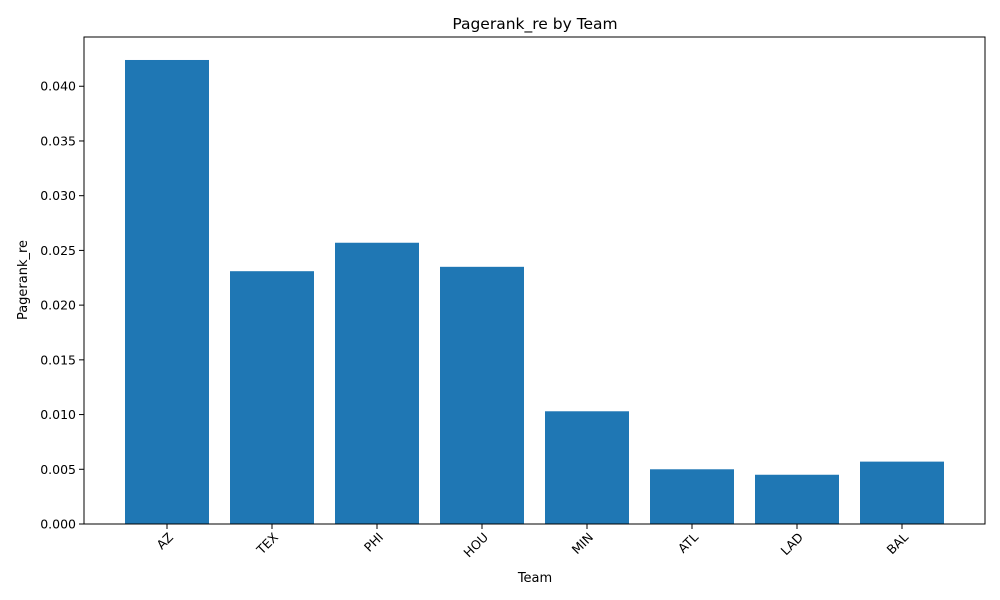  What do you see at coordinates (792, 544) in the screenshot?
I see `x-tick-label: LAD` at bounding box center [792, 544].